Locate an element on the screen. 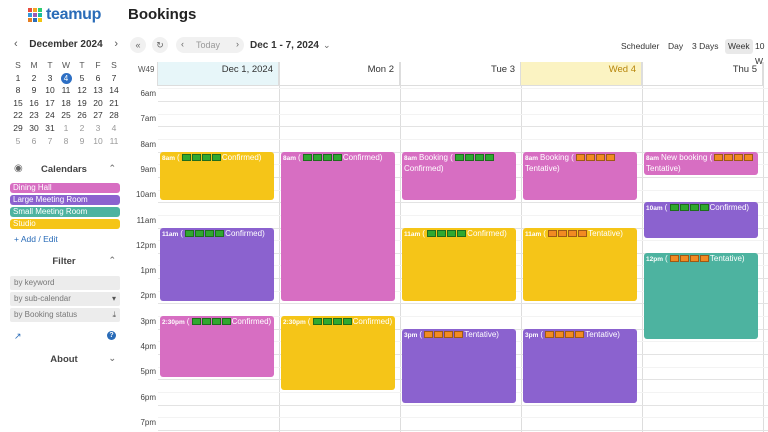 This screenshot has width=768, height=432. day-header: Mon 2 is located at coordinates (339, 74).